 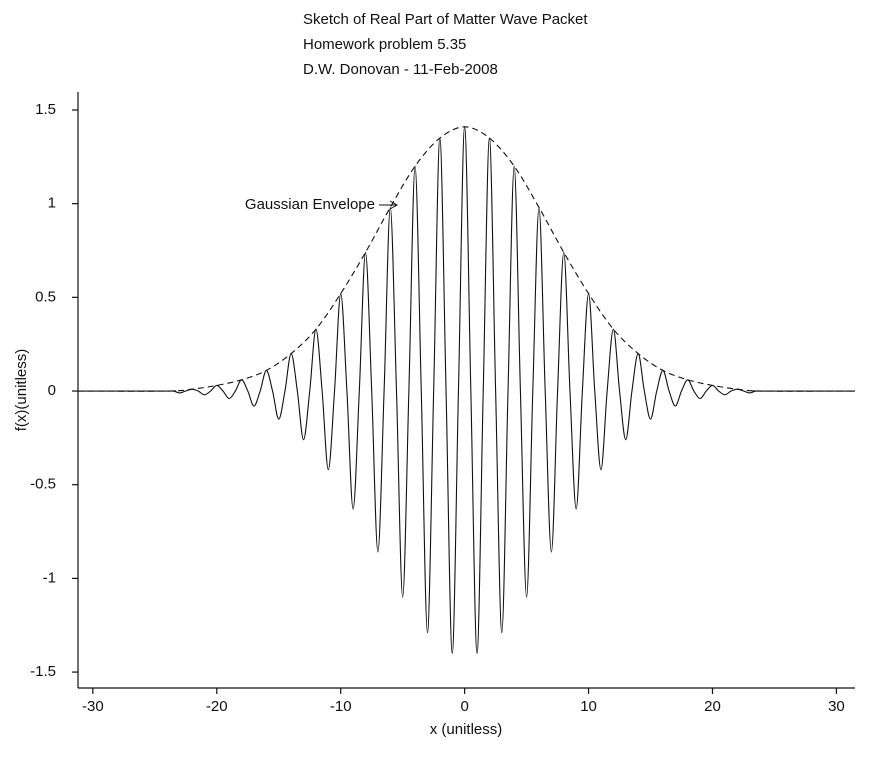 What do you see at coordinates (52, 390) in the screenshot?
I see `y-tick-label: 0` at bounding box center [52, 390].